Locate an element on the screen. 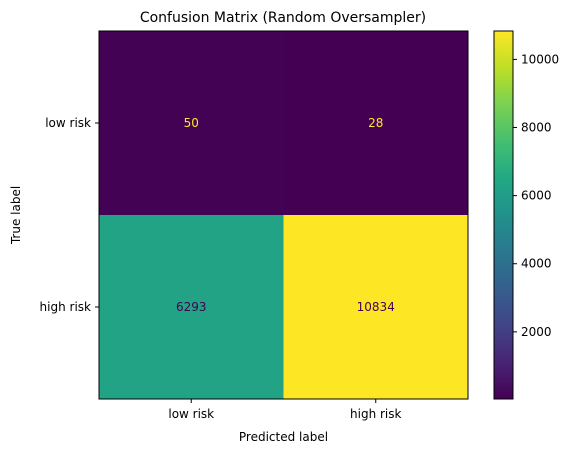 The image size is (575, 453). matrix-cell-value: 10834 is located at coordinates (376, 307).